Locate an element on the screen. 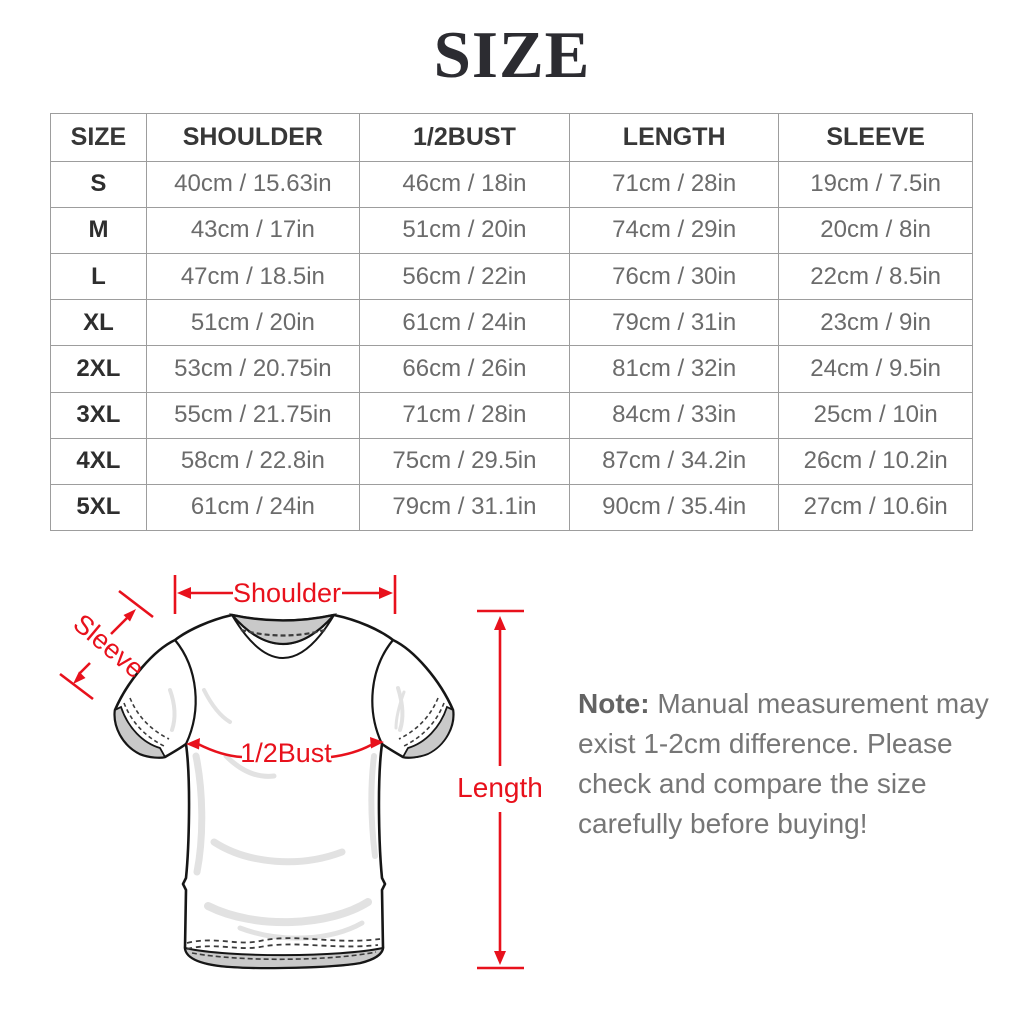 This screenshot has height=1024, width=1024. tshirt-illustration is located at coordinates (284, 791).